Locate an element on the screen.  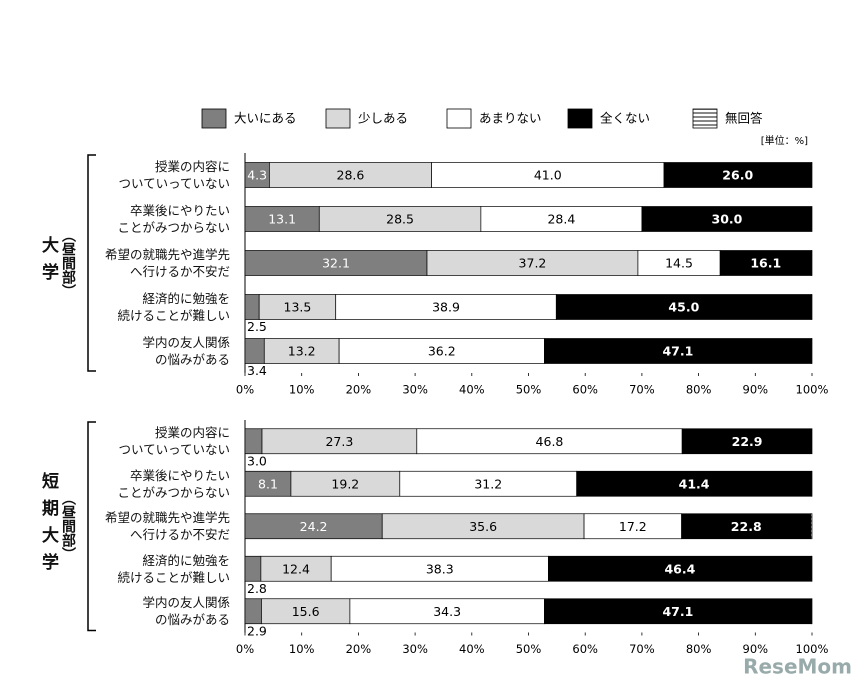
x-tick-label: 50% is located at coordinates (529, 390).